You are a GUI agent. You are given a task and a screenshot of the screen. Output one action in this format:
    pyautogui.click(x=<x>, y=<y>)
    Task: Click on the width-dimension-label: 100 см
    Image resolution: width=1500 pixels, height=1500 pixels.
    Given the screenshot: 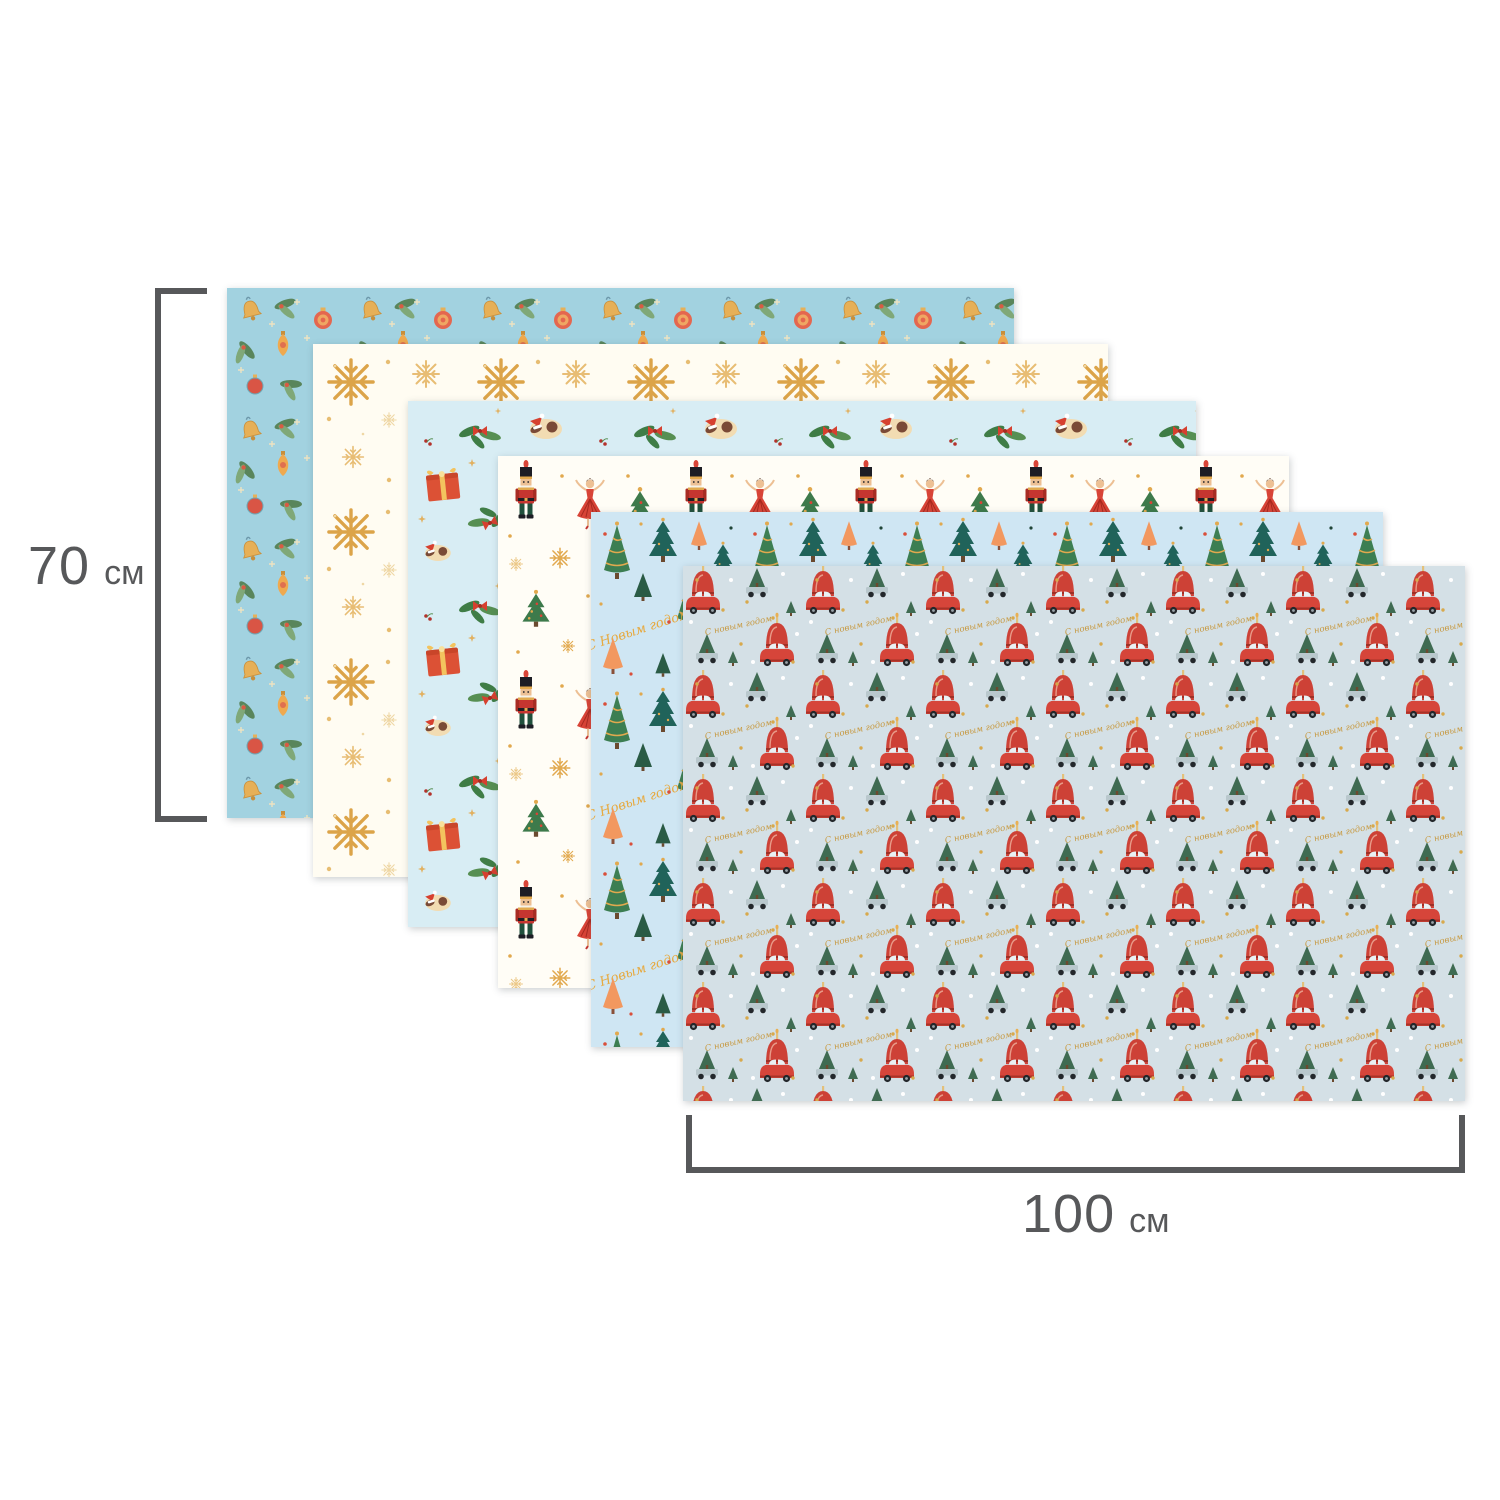 What is the action you would take?
    pyautogui.click(x=1095, y=1214)
    